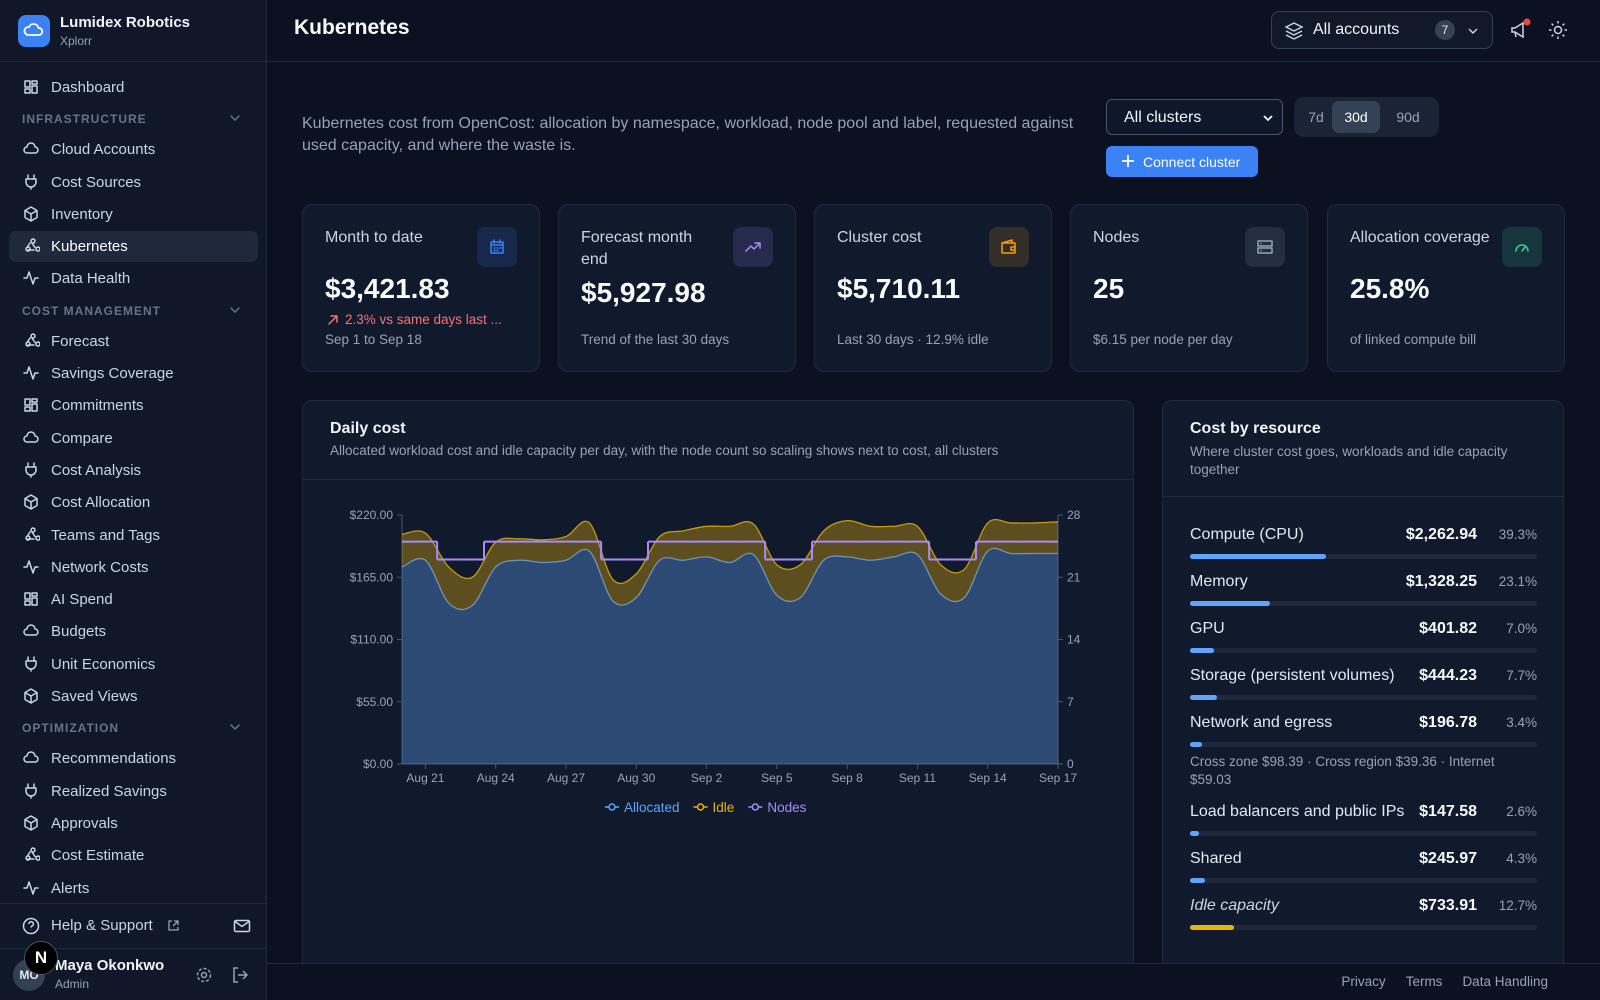 Image resolution: width=1600 pixels, height=1000 pixels. Describe the element at coordinates (41, 958) in the screenshot. I see `dev-badge: N` at that location.